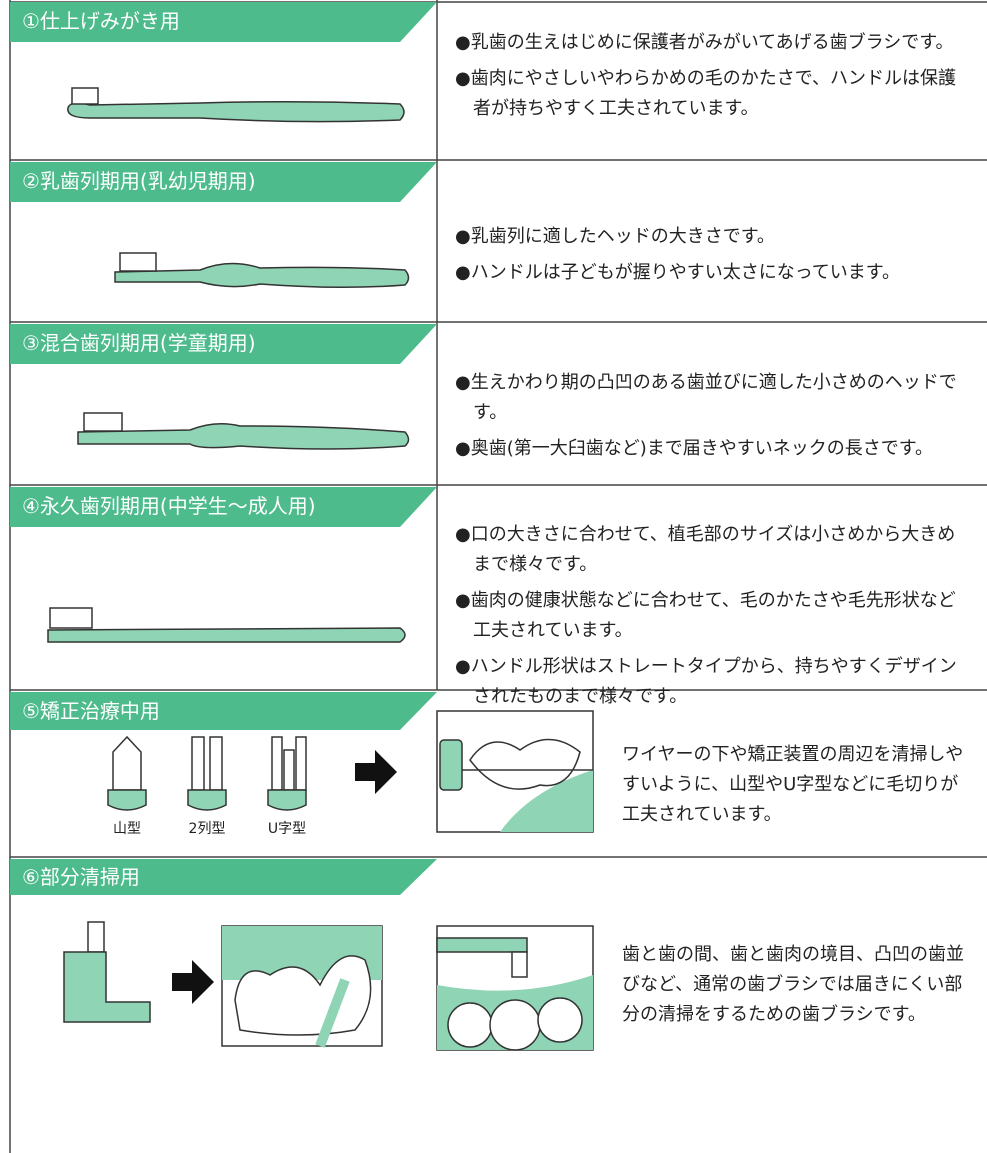  Describe the element at coordinates (139, 343) in the screenshot. I see `section-title: ③混合歯列期用(学童期用)` at that location.